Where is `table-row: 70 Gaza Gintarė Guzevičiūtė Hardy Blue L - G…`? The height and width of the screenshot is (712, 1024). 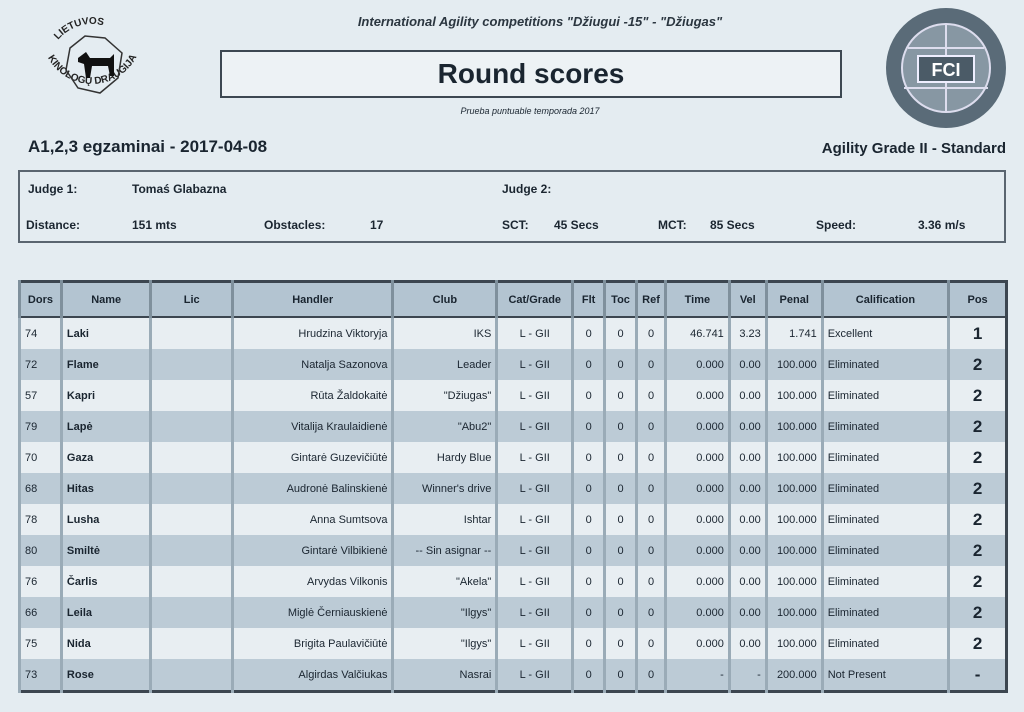
table-row: 70 Gaza Gintarė Guzevičiūtė Hardy Blue L - G… is located at coordinates (512, 457).